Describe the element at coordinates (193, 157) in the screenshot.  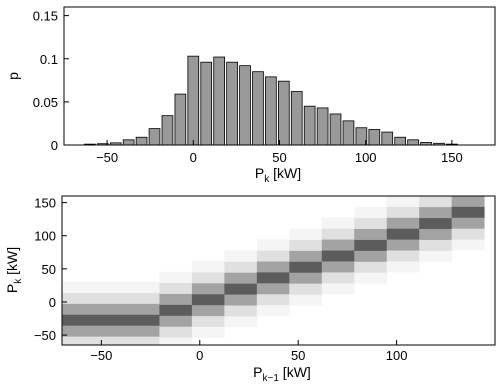
I see `histogram-x-tick-label: 0` at that location.